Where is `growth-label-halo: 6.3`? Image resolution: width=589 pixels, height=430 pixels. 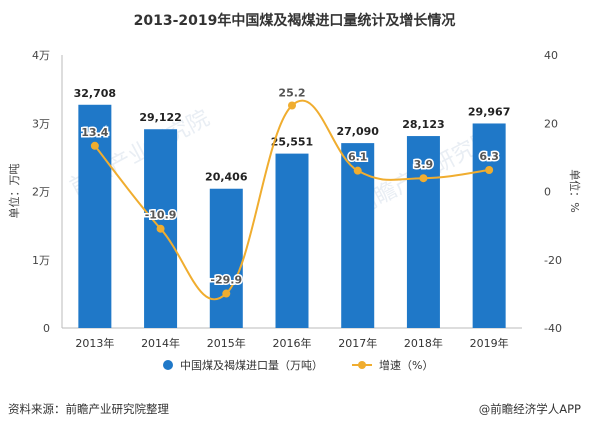
growth-label-halo: 6.3 is located at coordinates (489, 156).